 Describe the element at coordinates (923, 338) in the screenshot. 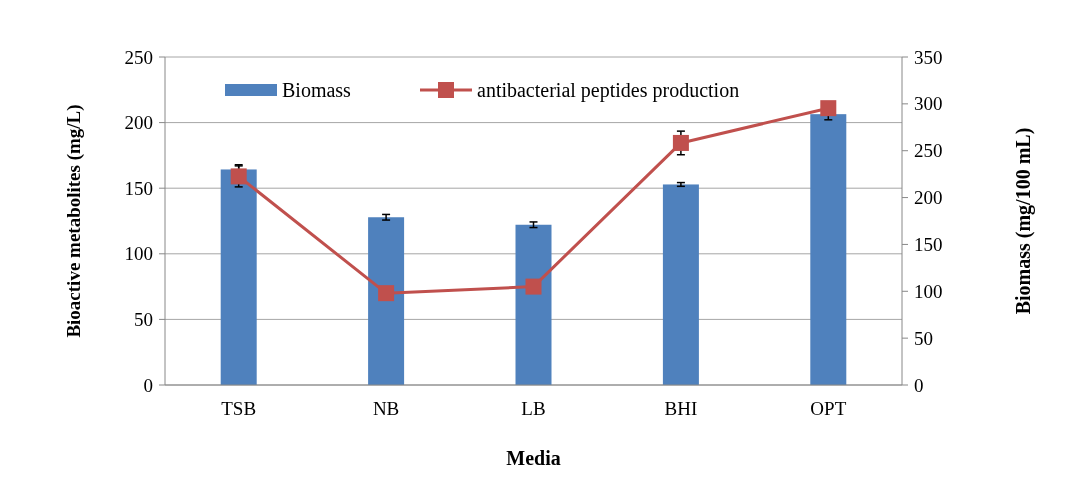

I see `y2-tick-label: 50` at that location.